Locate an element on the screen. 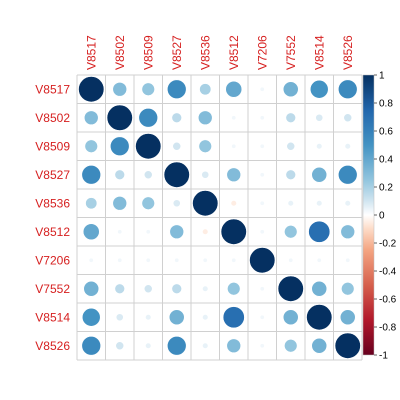  colorbar-tick-label: -0.8 is located at coordinates (388, 328).